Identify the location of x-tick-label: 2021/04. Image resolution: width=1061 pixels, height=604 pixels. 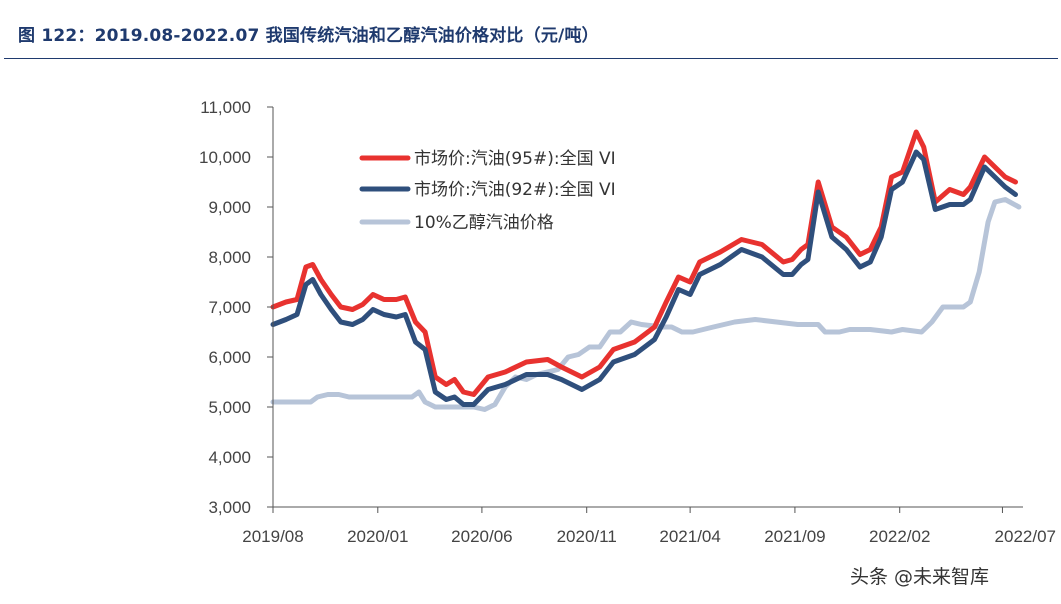
(689, 536).